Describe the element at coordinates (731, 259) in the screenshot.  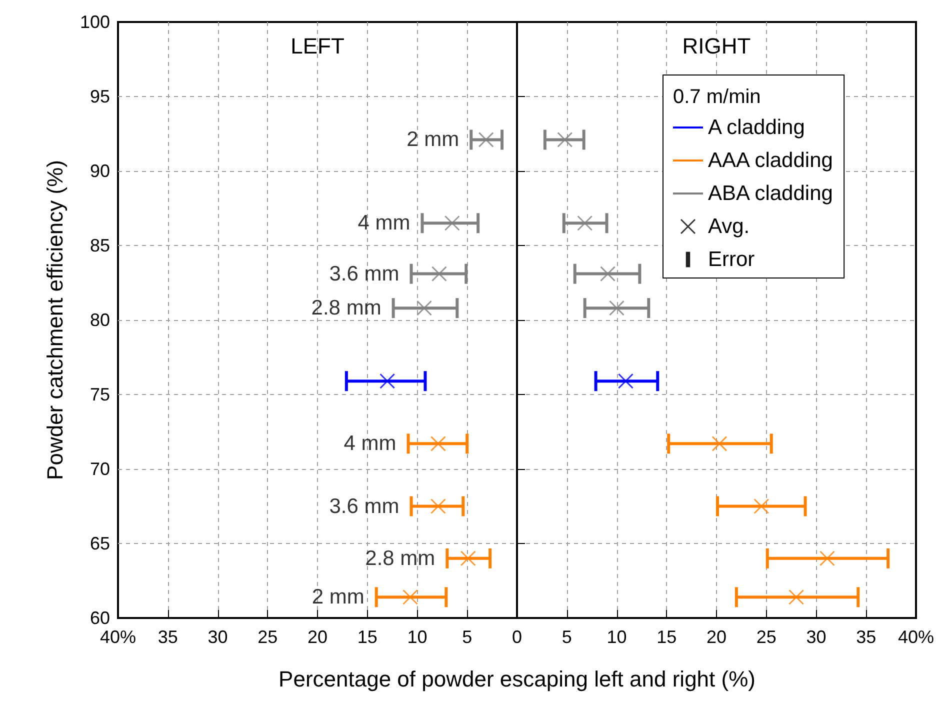
I see `legend-label: Error` at that location.